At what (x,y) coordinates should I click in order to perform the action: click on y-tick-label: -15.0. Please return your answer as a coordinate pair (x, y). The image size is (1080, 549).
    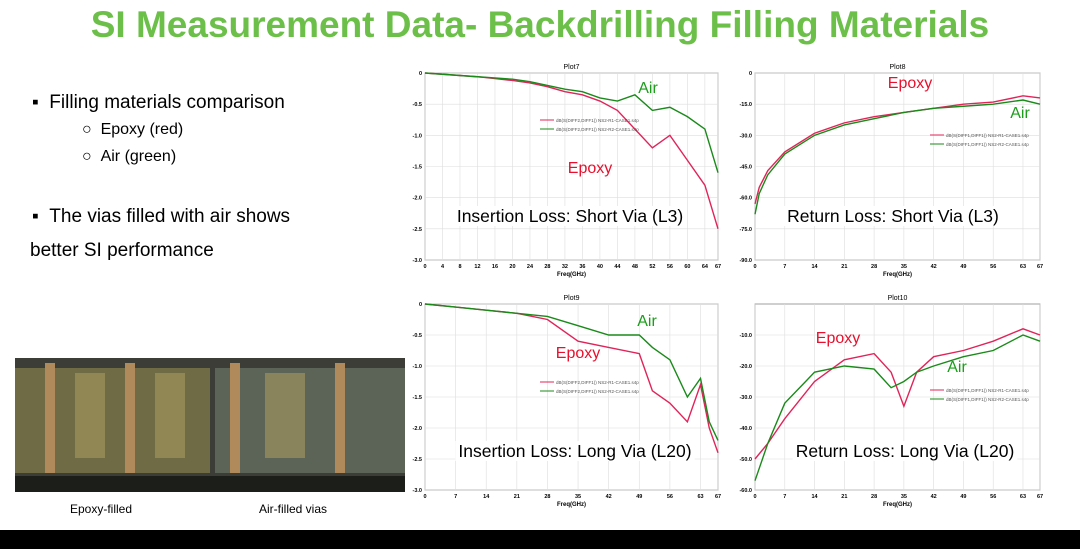
    Looking at the image, I should click on (745, 105).